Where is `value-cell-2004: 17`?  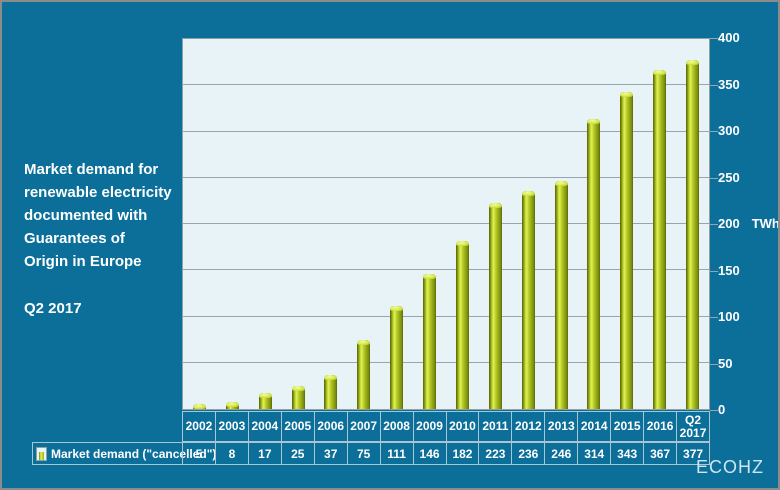
value-cell-2004: 17 is located at coordinates (264, 453).